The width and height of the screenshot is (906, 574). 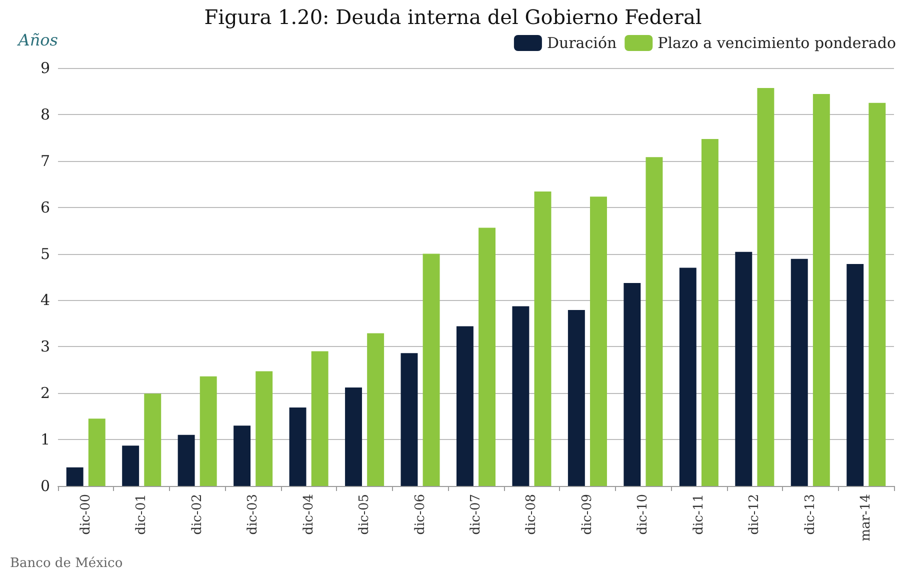 I want to click on chart-title: Figura 1.20: Deuda interna del Gobierno Federal, so click(x=453, y=17).